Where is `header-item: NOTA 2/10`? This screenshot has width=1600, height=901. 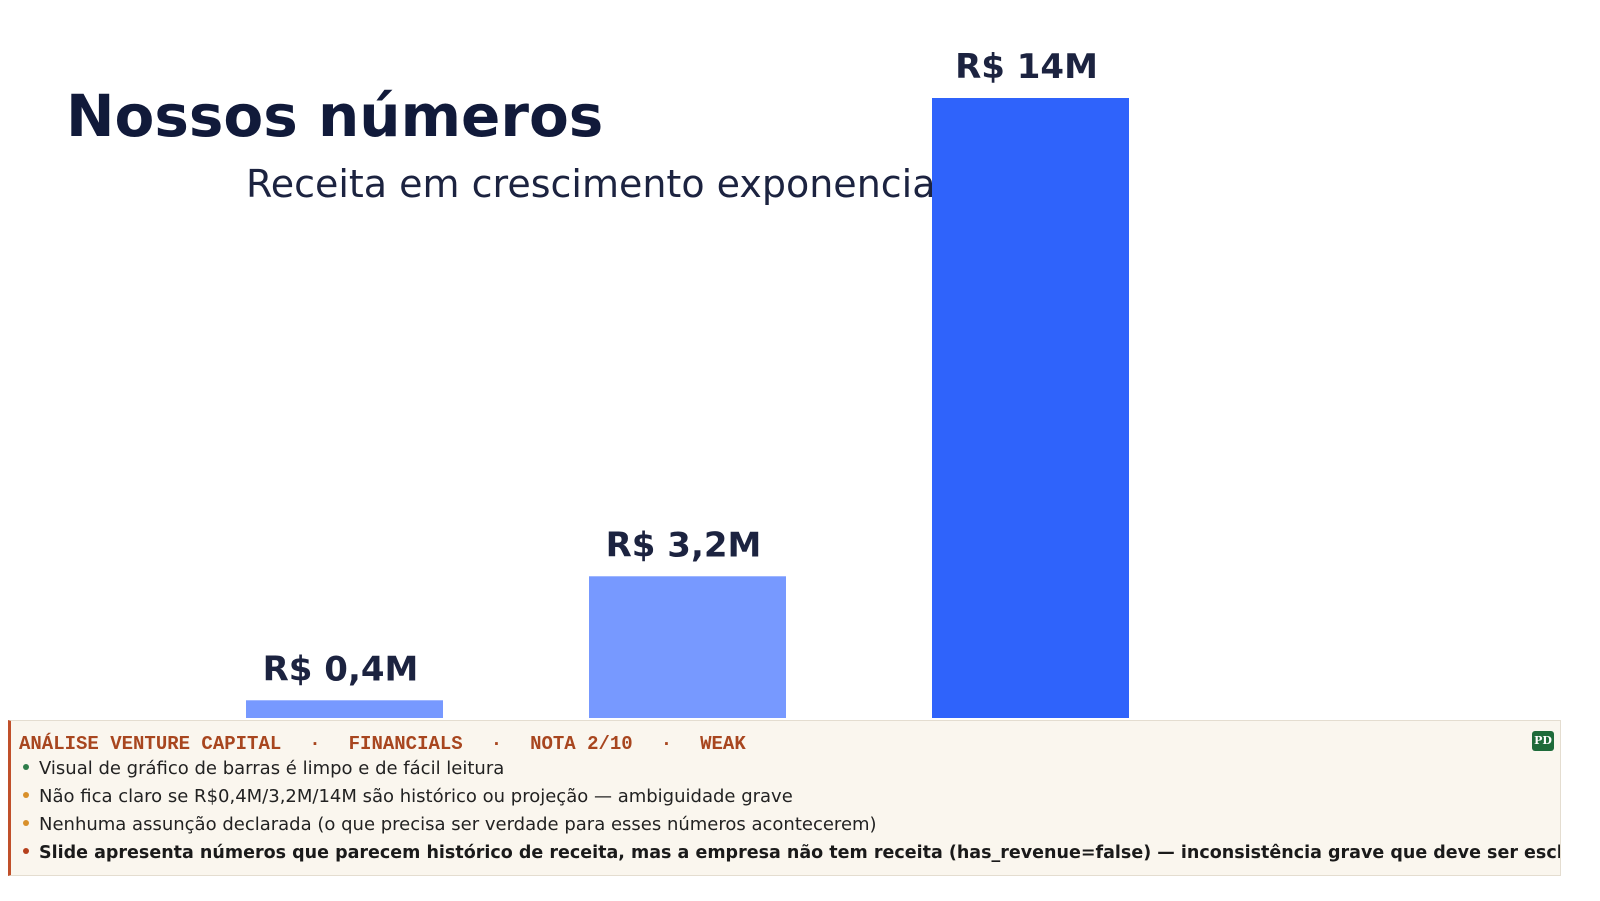
header-item: NOTA 2/10 is located at coordinates (581, 744).